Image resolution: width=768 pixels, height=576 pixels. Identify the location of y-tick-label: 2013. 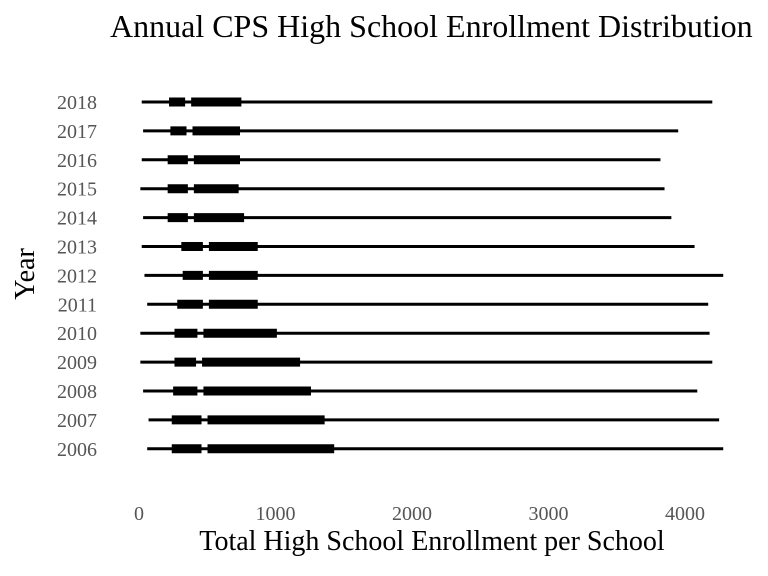
(77, 248).